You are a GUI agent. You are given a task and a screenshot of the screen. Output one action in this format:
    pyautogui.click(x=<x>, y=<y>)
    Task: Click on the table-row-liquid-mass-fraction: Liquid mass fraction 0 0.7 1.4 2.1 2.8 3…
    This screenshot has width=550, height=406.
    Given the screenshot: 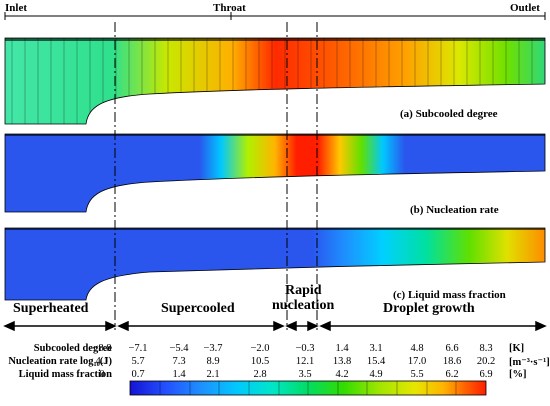 What is the action you would take?
    pyautogui.click(x=275, y=375)
    